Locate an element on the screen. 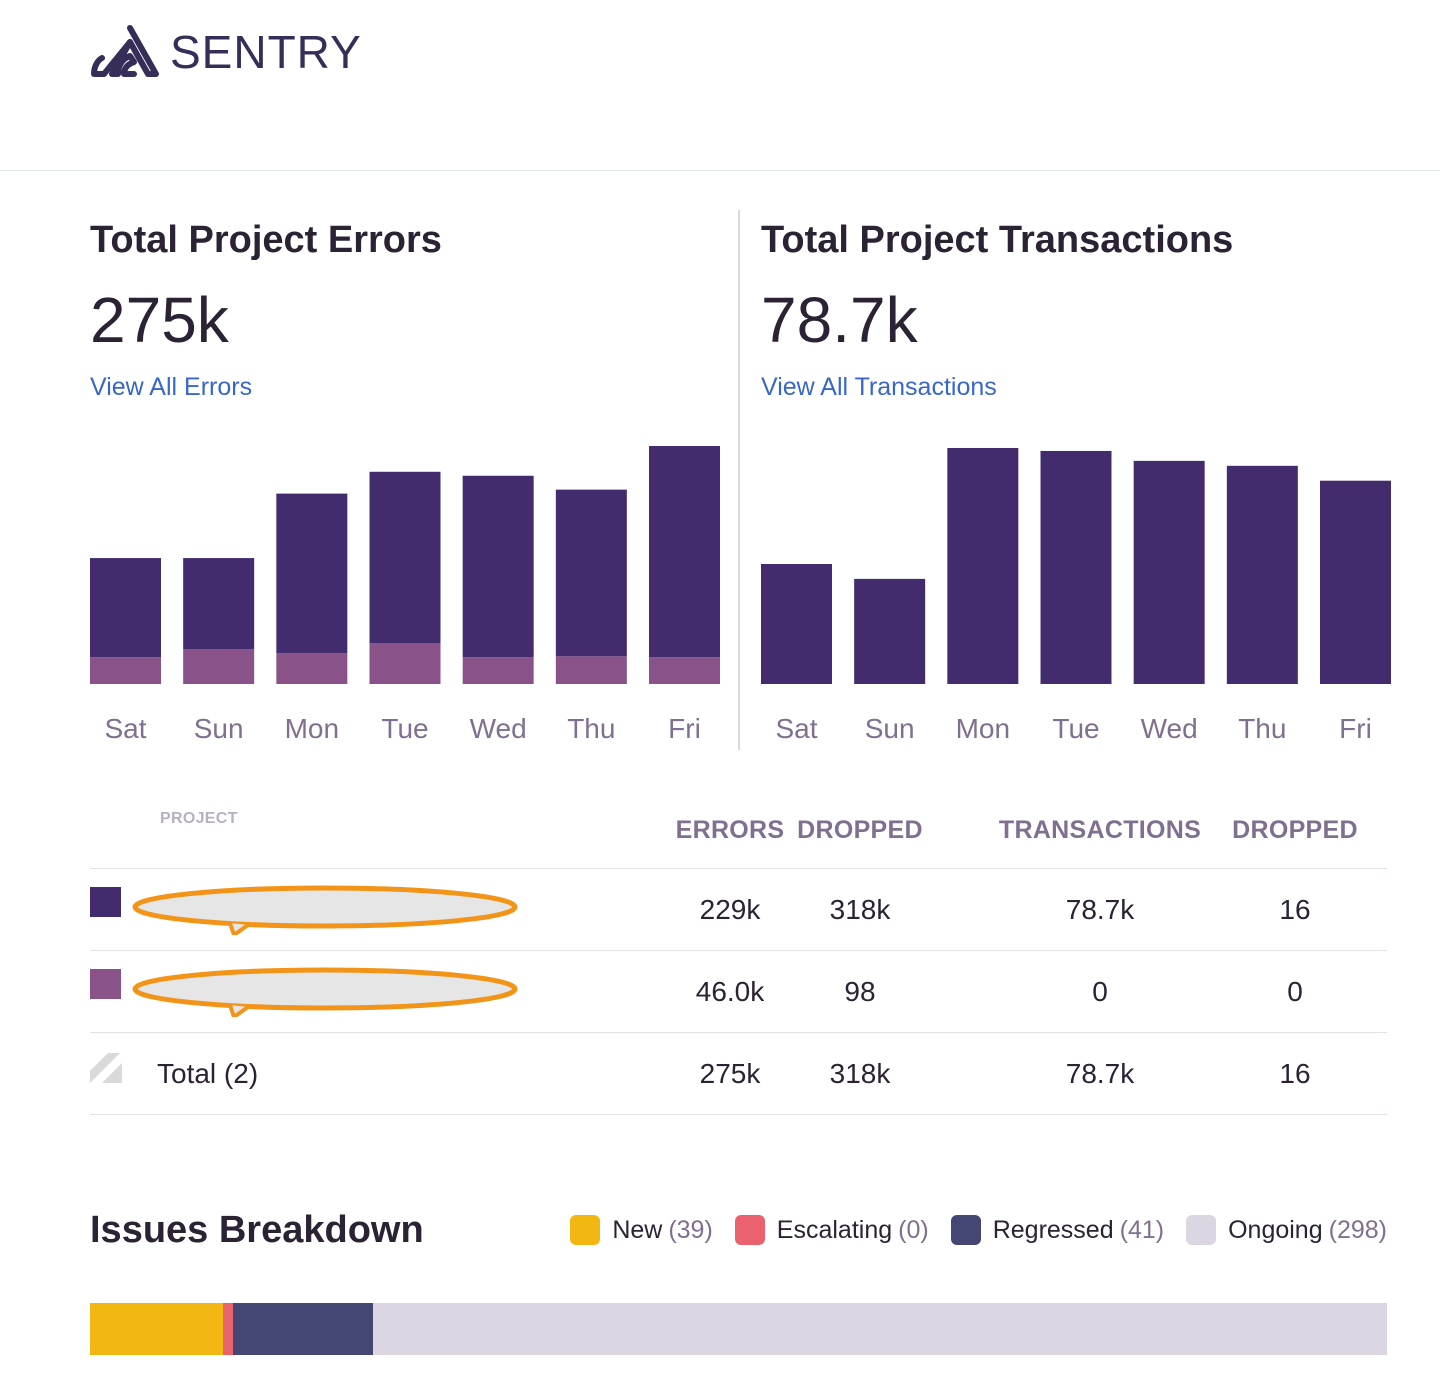 This screenshot has width=1440, height=1373. transactions-chart-x-tick-sun: Sun is located at coordinates (890, 728).